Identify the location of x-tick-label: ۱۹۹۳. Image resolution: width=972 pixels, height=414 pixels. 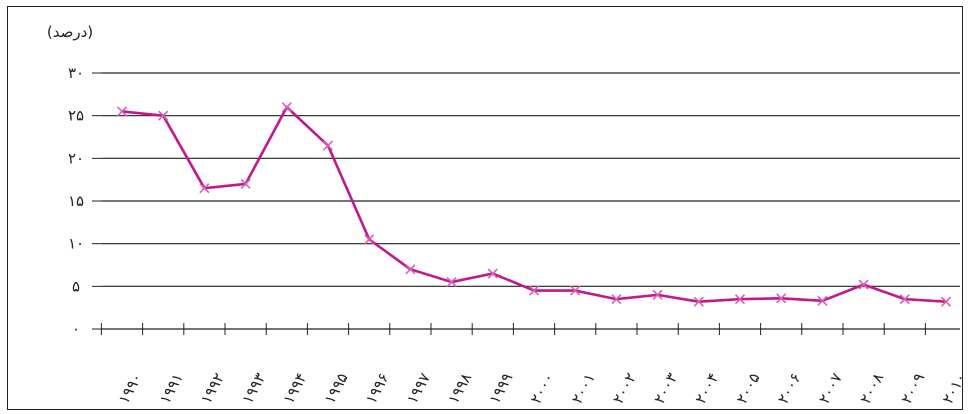
(253, 388).